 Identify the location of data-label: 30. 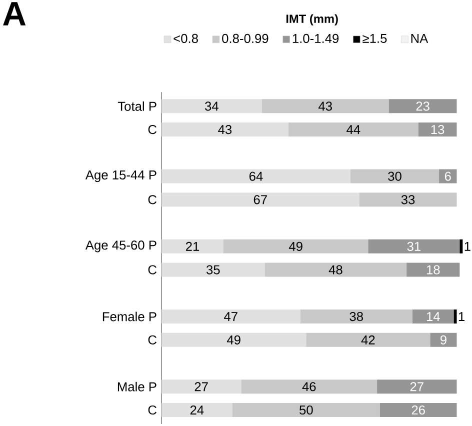
(395, 176).